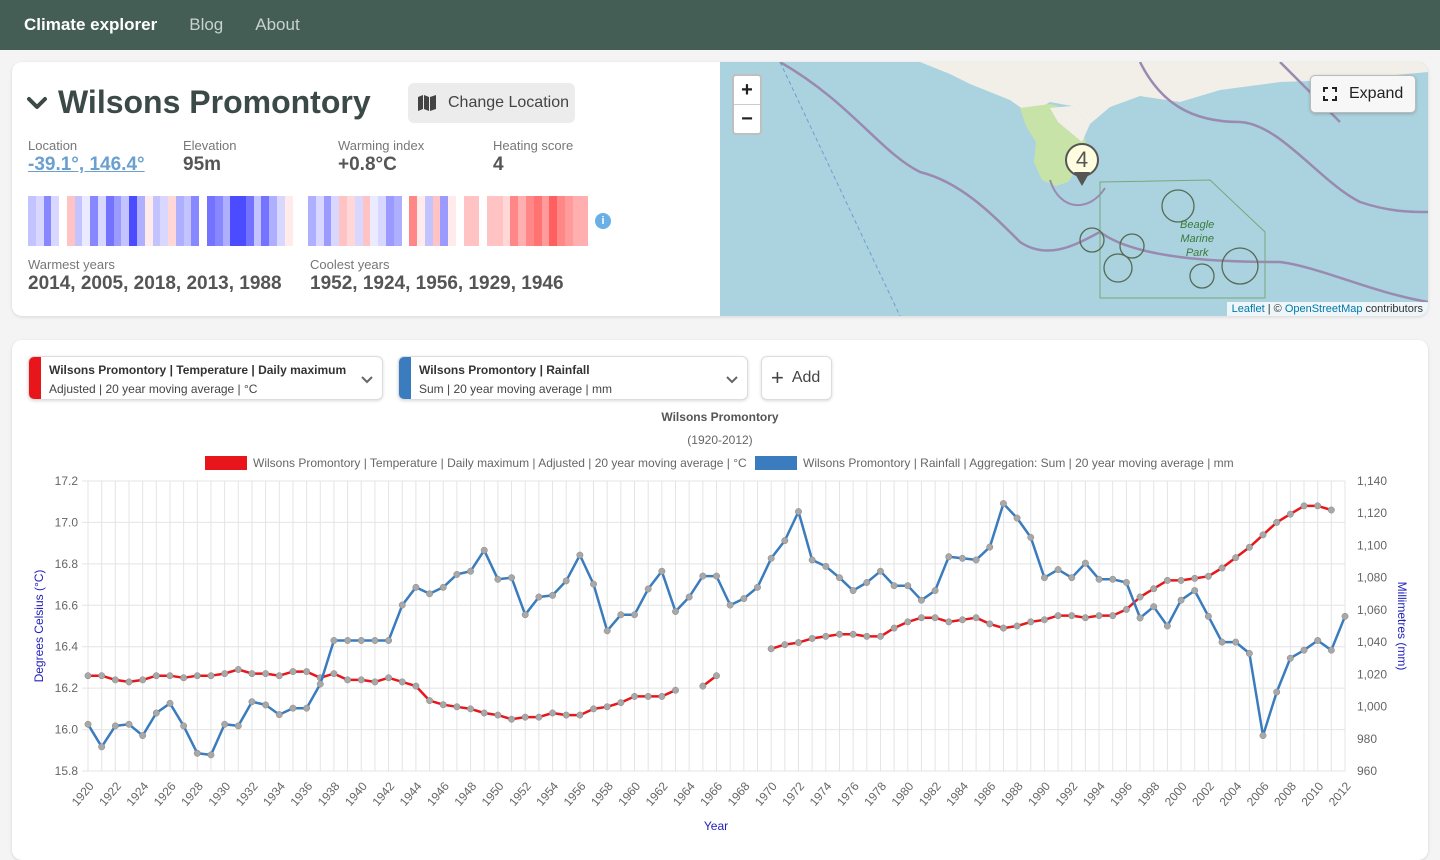 The image size is (1440, 860). What do you see at coordinates (504, 370) in the screenshot?
I see `selector-title: Wilsons Promontory | Rainfall` at bounding box center [504, 370].